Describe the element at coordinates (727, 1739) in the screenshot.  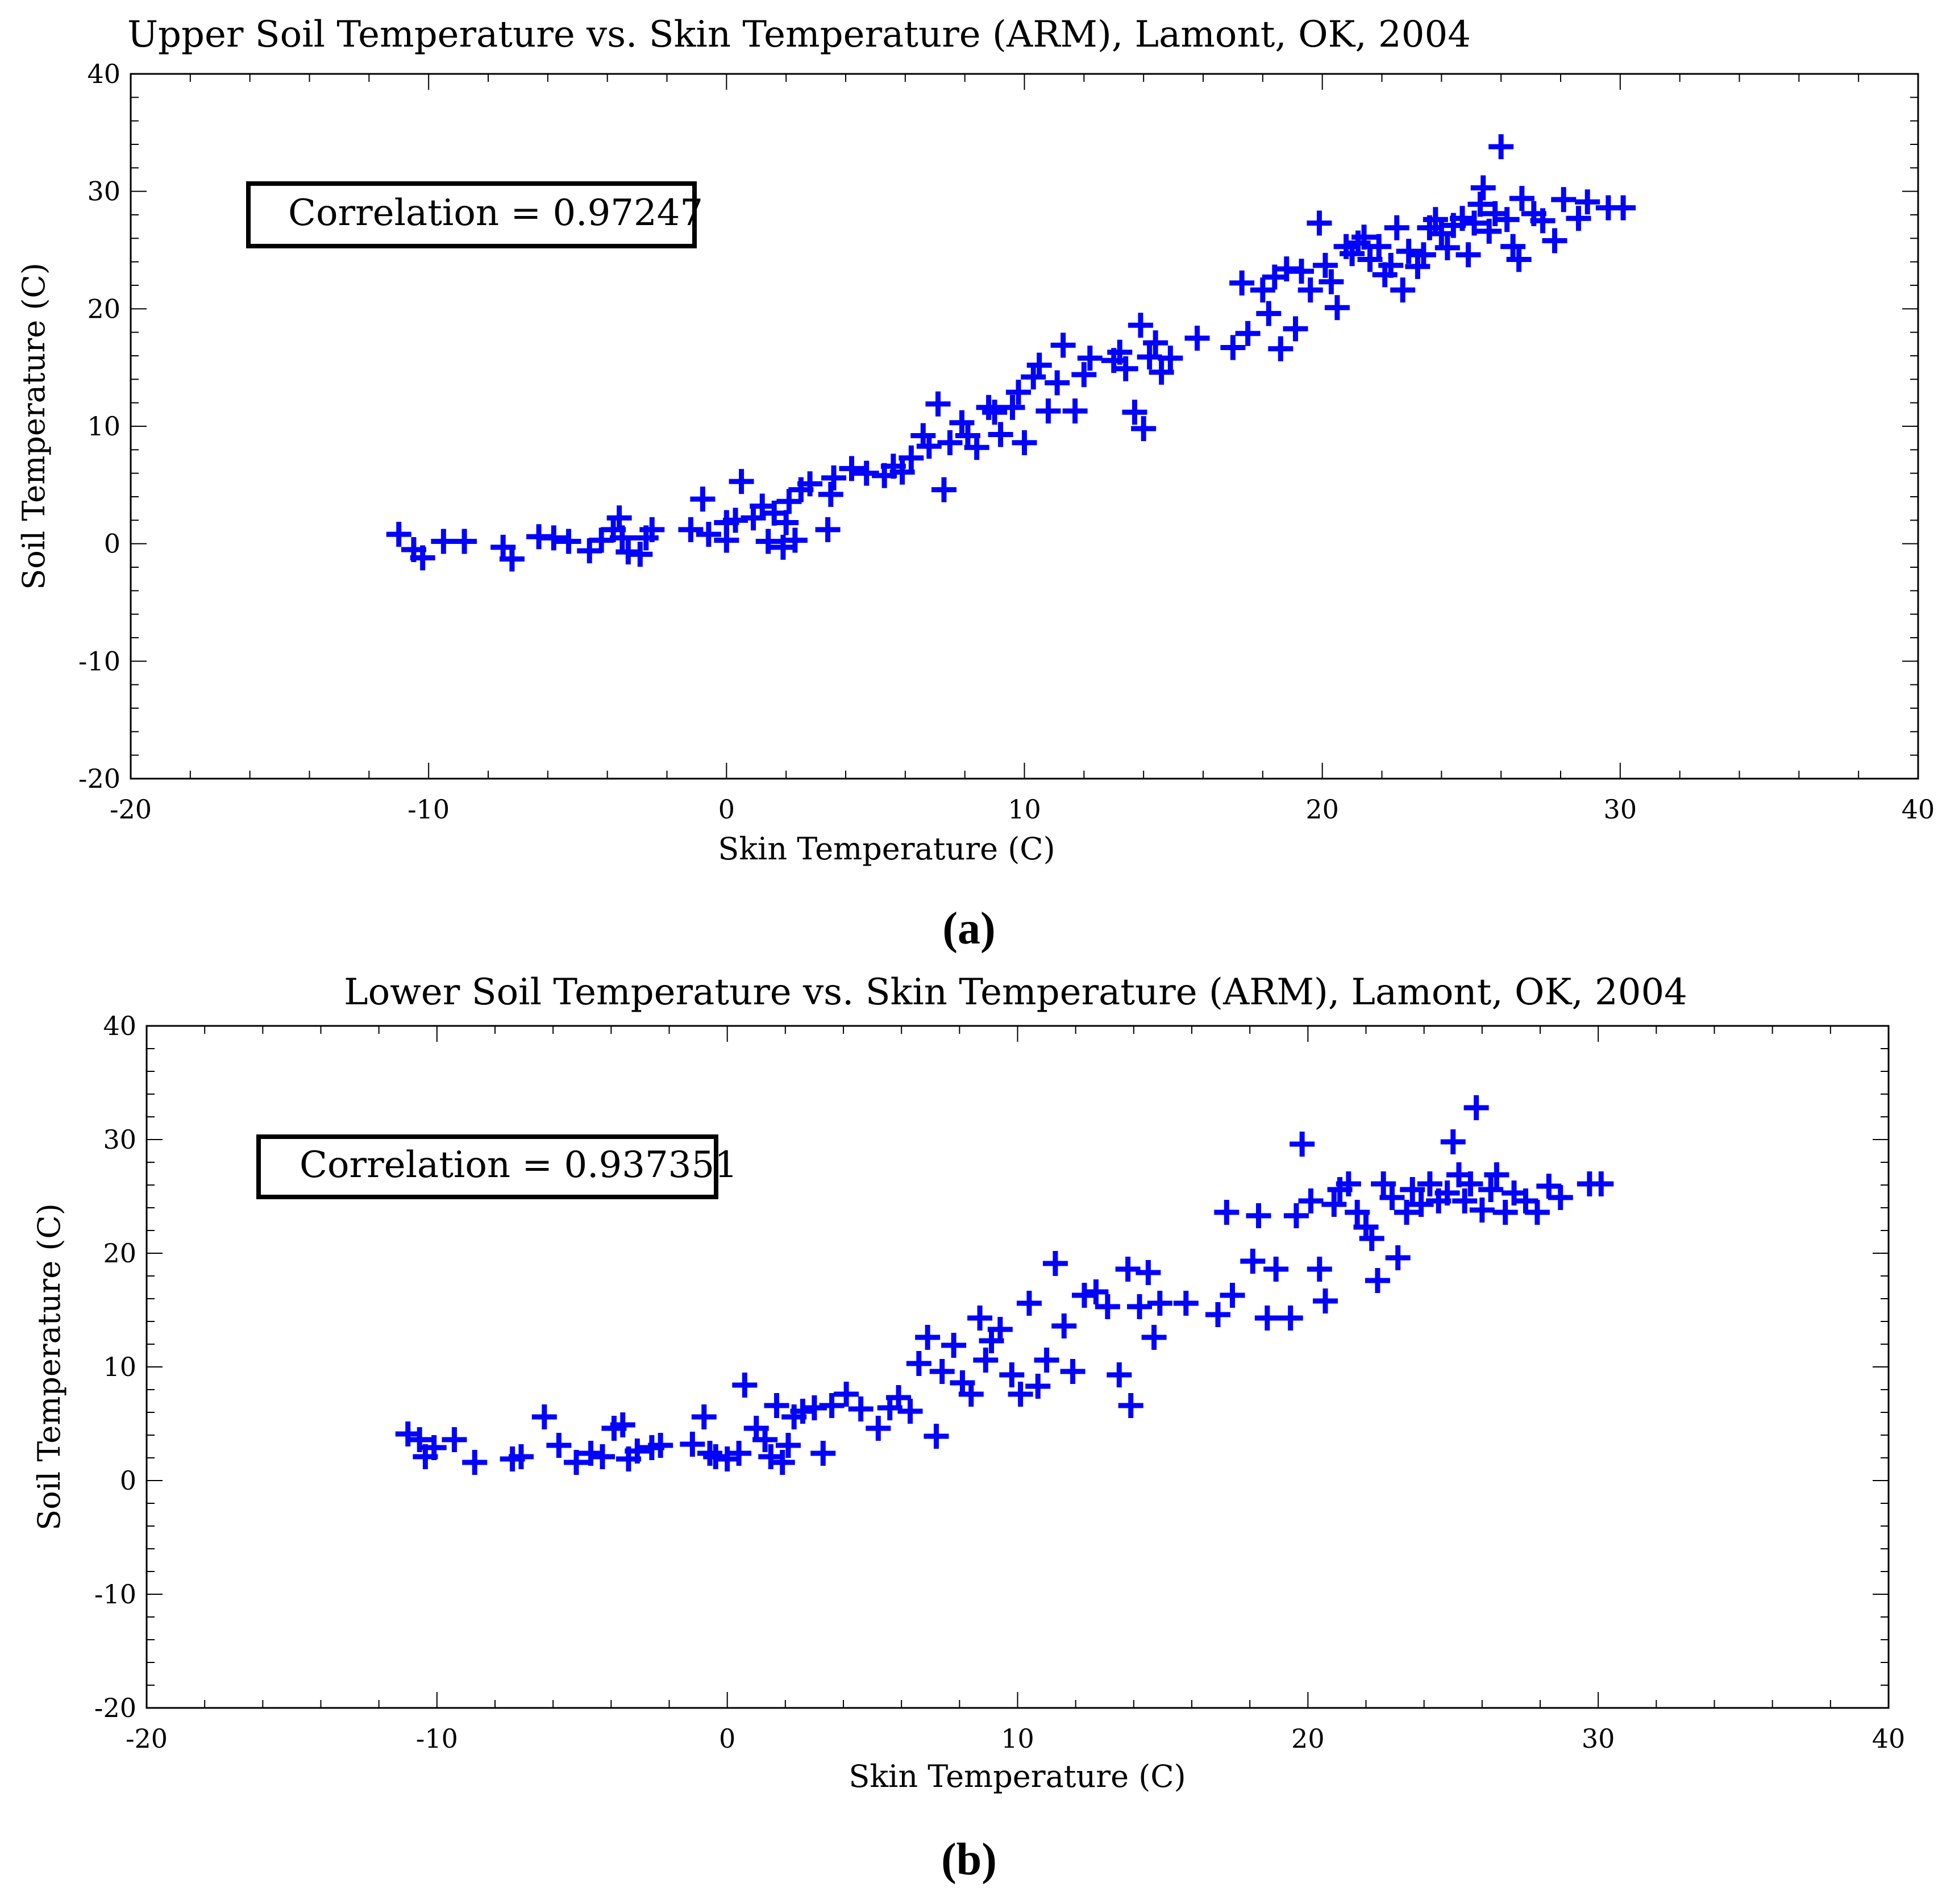
I see `x-tick-label: 0` at that location.